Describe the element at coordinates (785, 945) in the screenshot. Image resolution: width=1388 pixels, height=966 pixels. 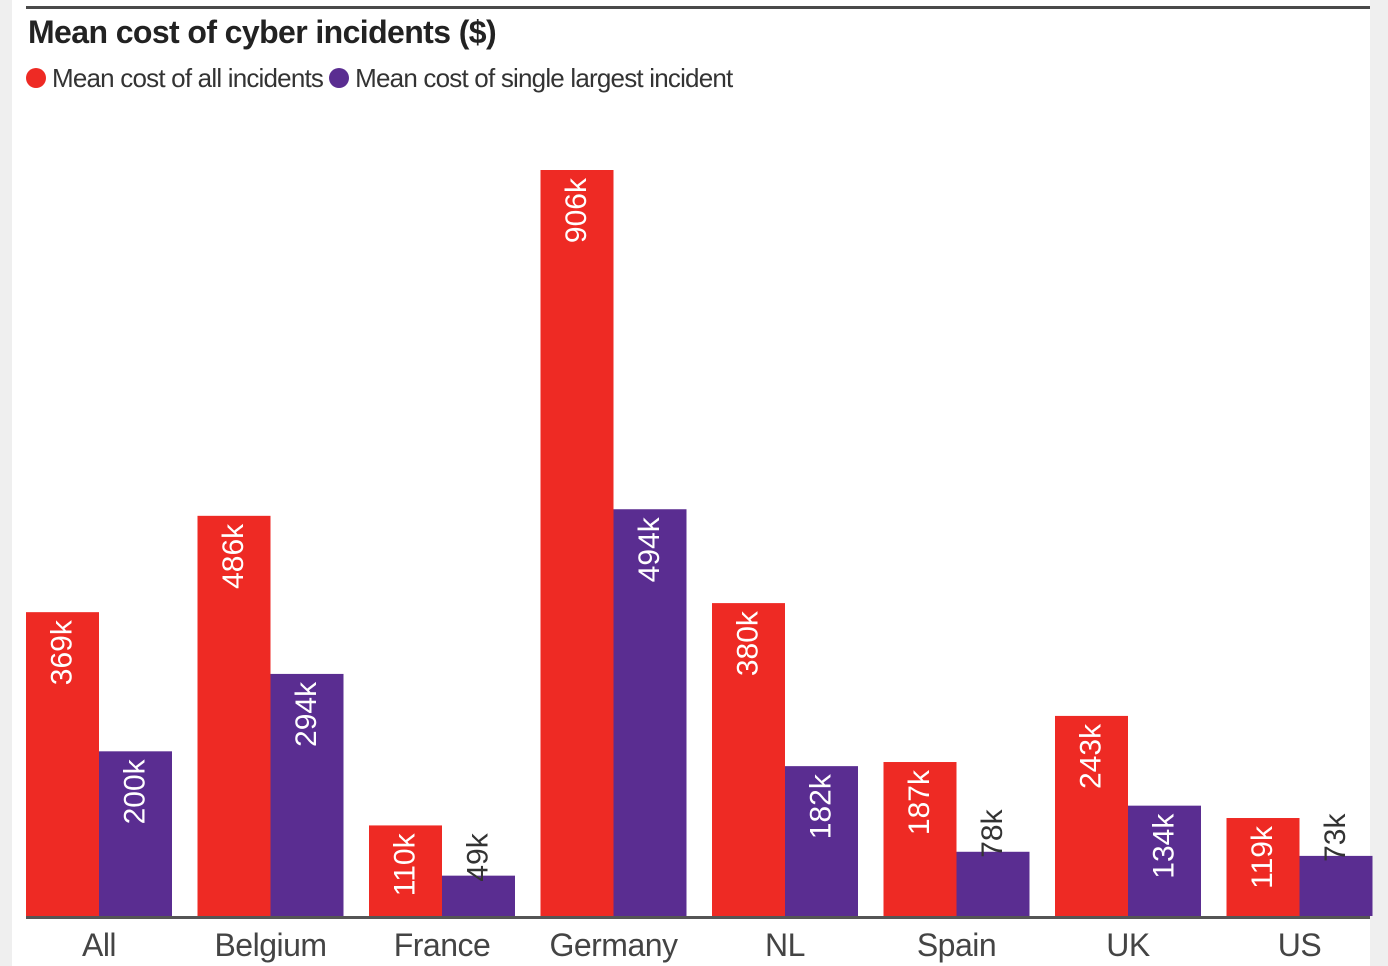
I see `category-label-nl: NL` at that location.